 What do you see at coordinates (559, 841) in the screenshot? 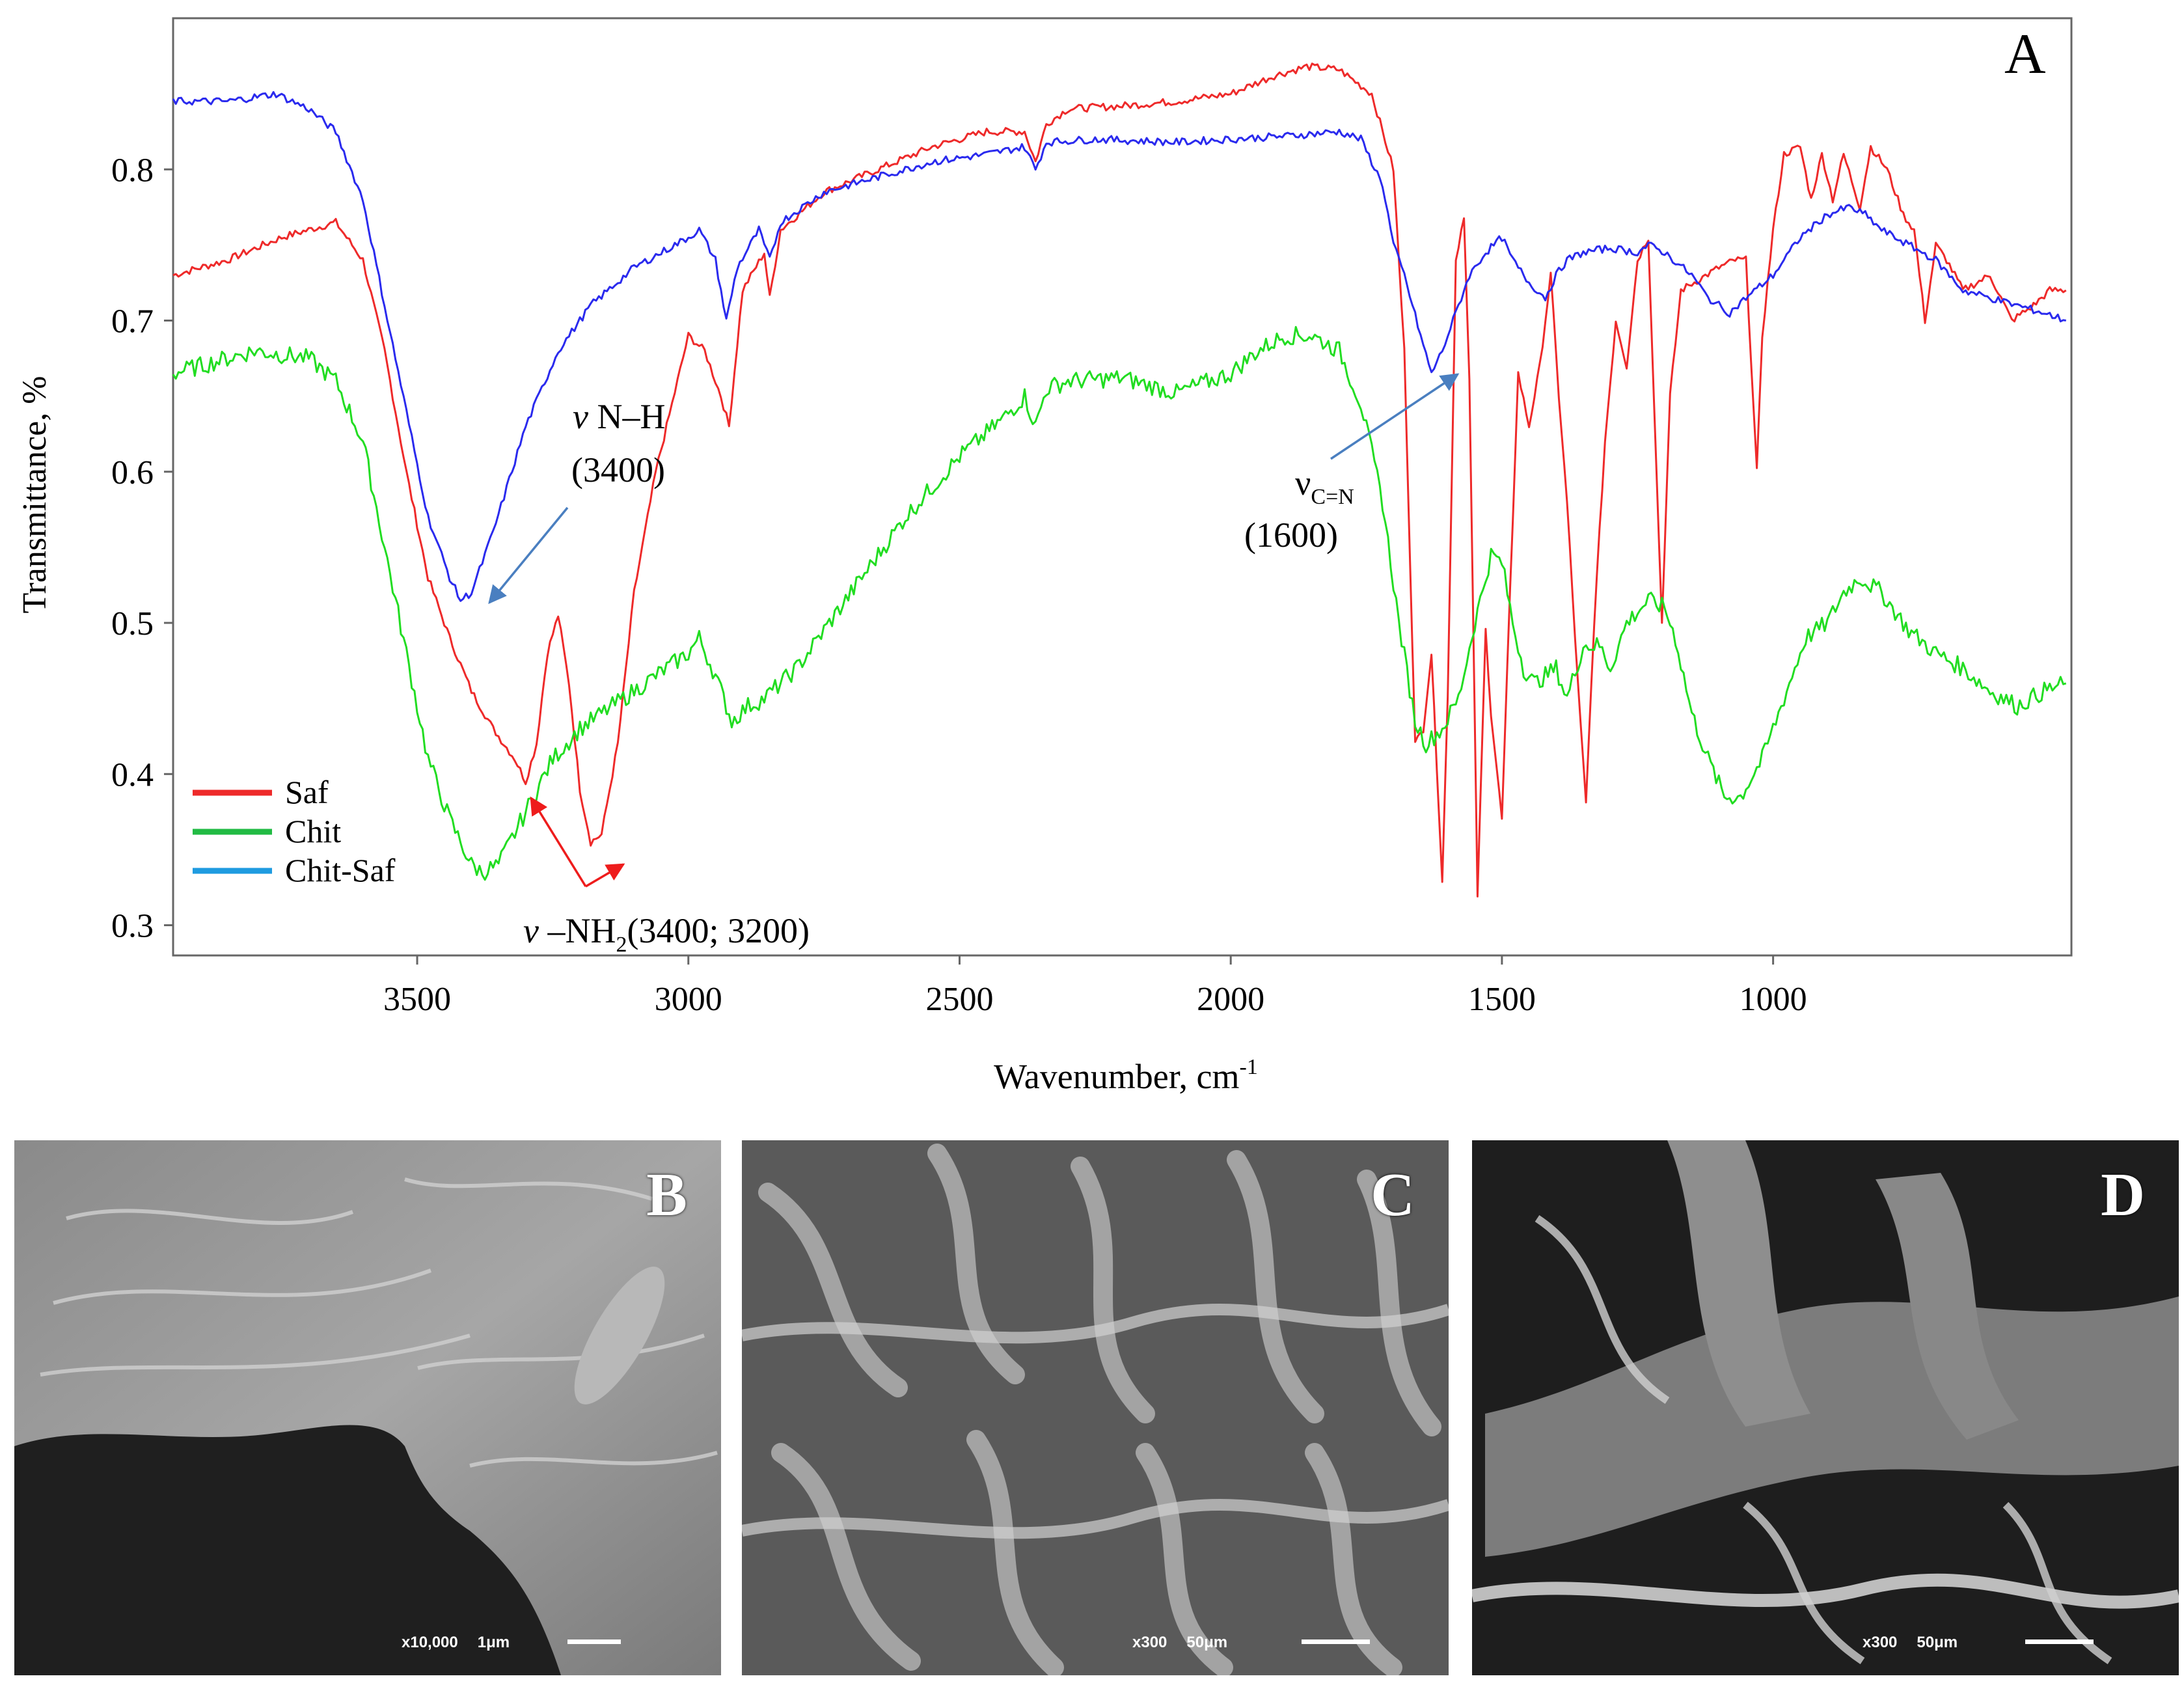
I see `annotation-nh2-arrow-left` at bounding box center [559, 841].